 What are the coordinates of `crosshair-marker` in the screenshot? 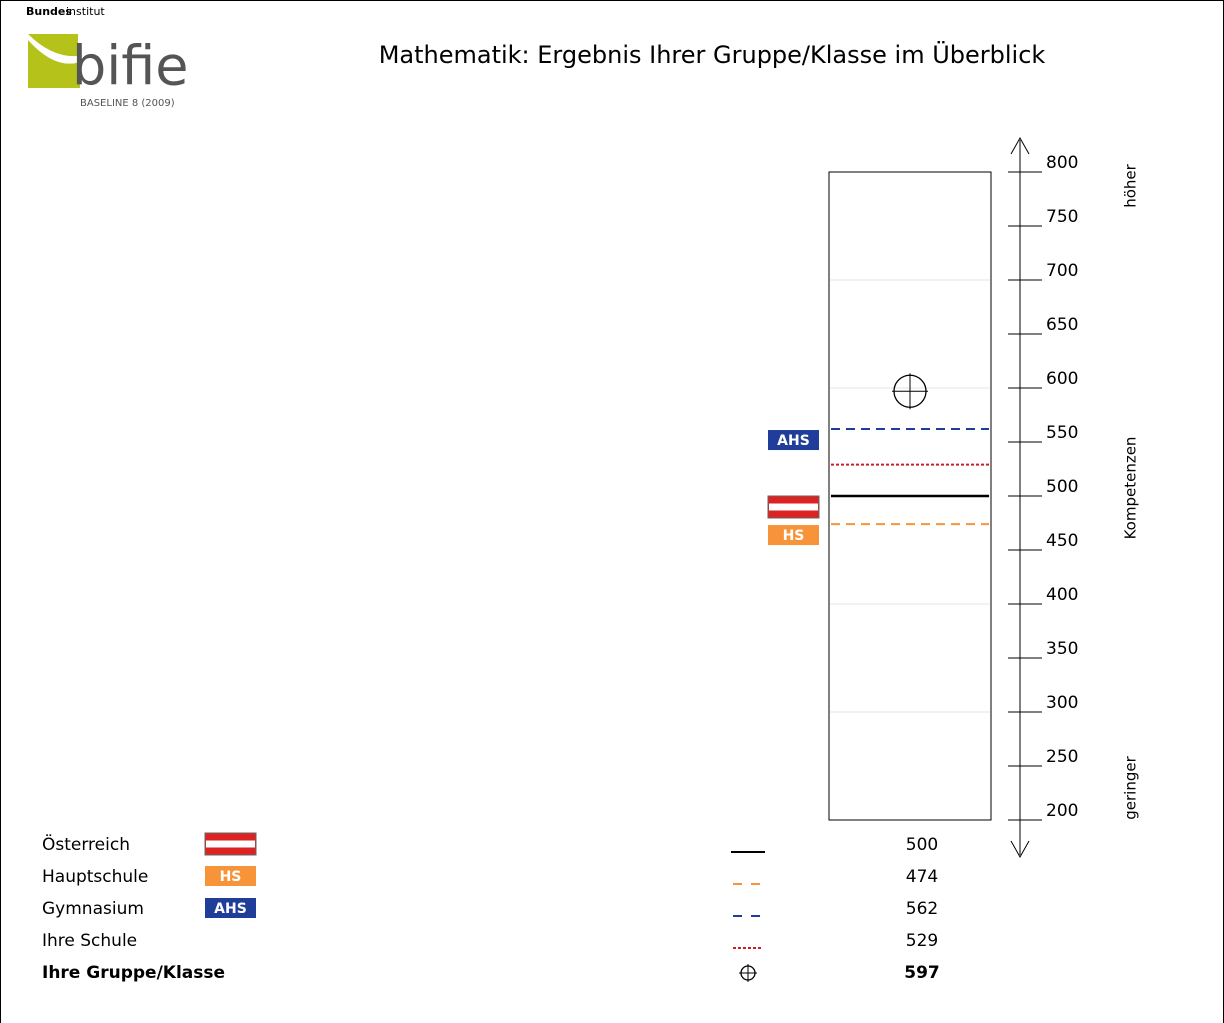 It's located at (910, 391).